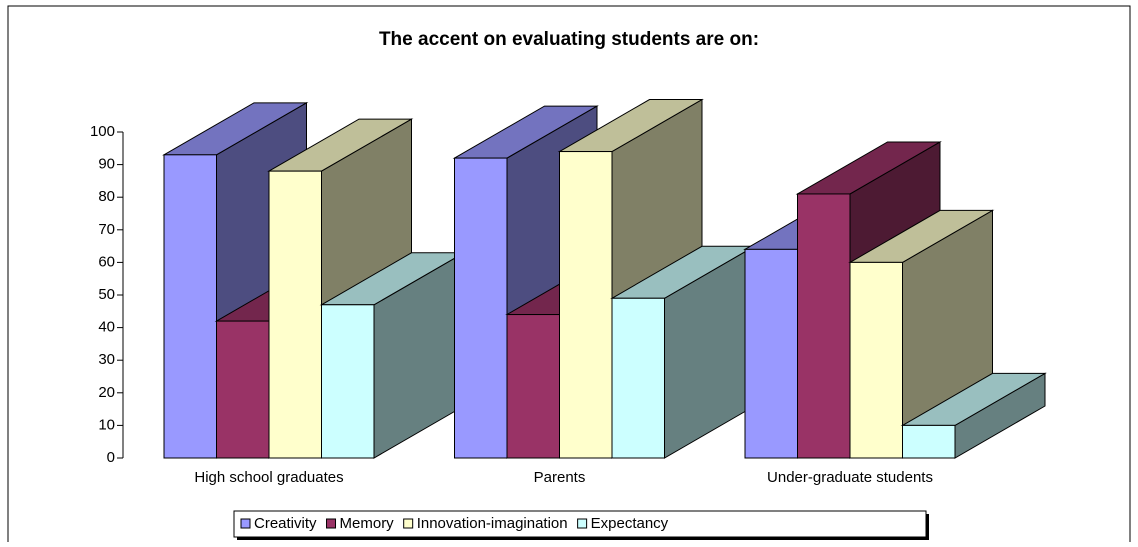 The height and width of the screenshot is (547, 1138). Describe the element at coordinates (106, 294) in the screenshot. I see `y-tick-label: 50` at that location.